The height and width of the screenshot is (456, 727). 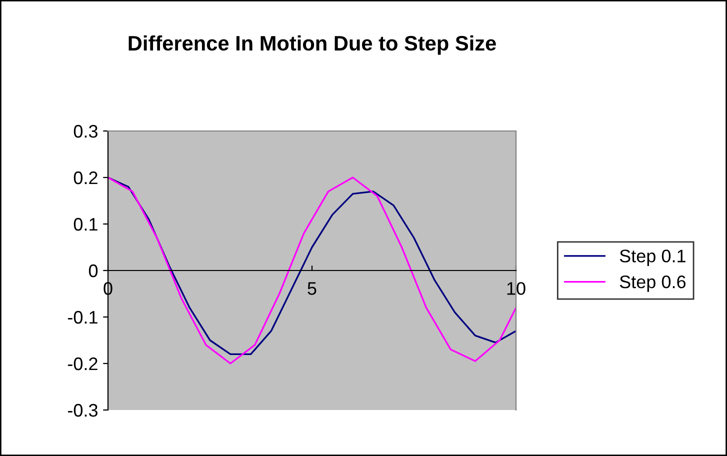 What do you see at coordinates (83, 317) in the screenshot?
I see `y-tick-label: -0.1` at bounding box center [83, 317].